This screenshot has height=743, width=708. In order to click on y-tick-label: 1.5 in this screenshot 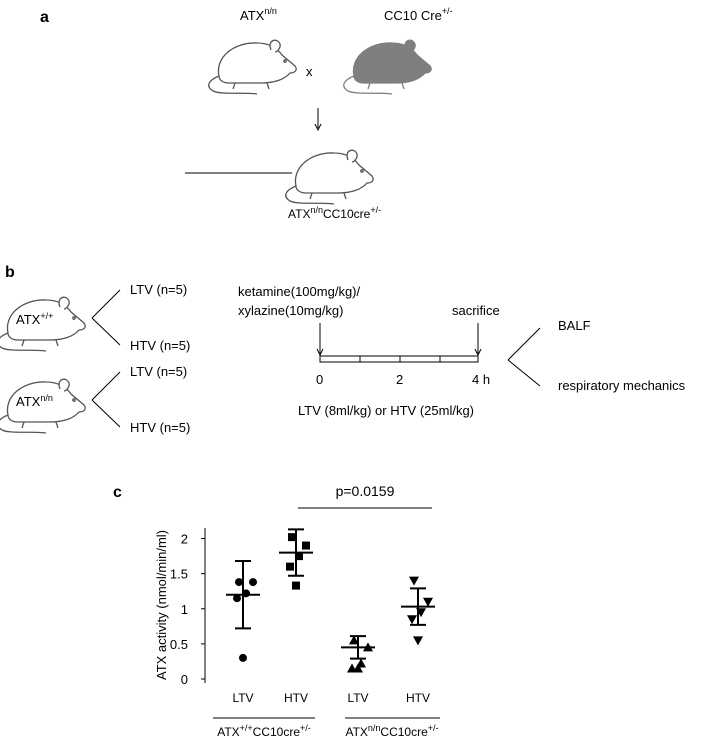, I will do `click(179, 574)`.